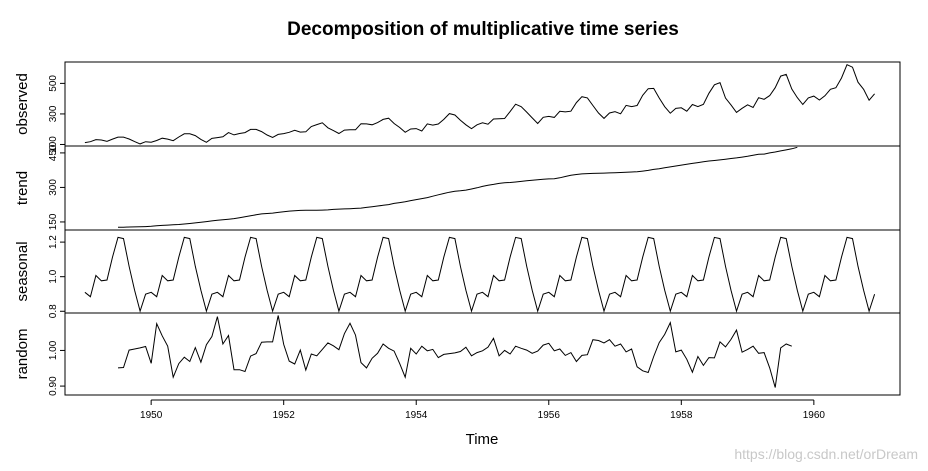 Image resolution: width=928 pixels, height=471 pixels. Describe the element at coordinates (416, 415) in the screenshot. I see `x-tick-label: 1954` at that location.